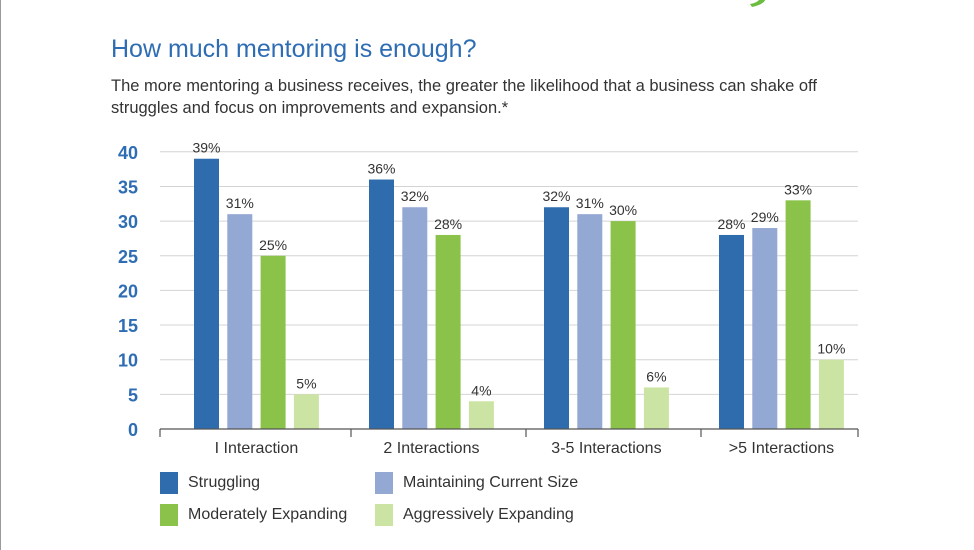  I want to click on legend-swatch-struggling, so click(169, 483).